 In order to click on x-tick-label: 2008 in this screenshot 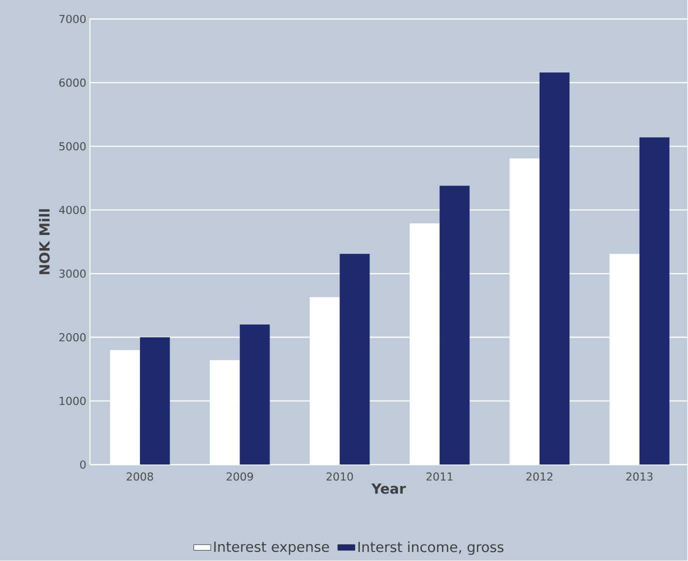, I will do `click(140, 476)`.